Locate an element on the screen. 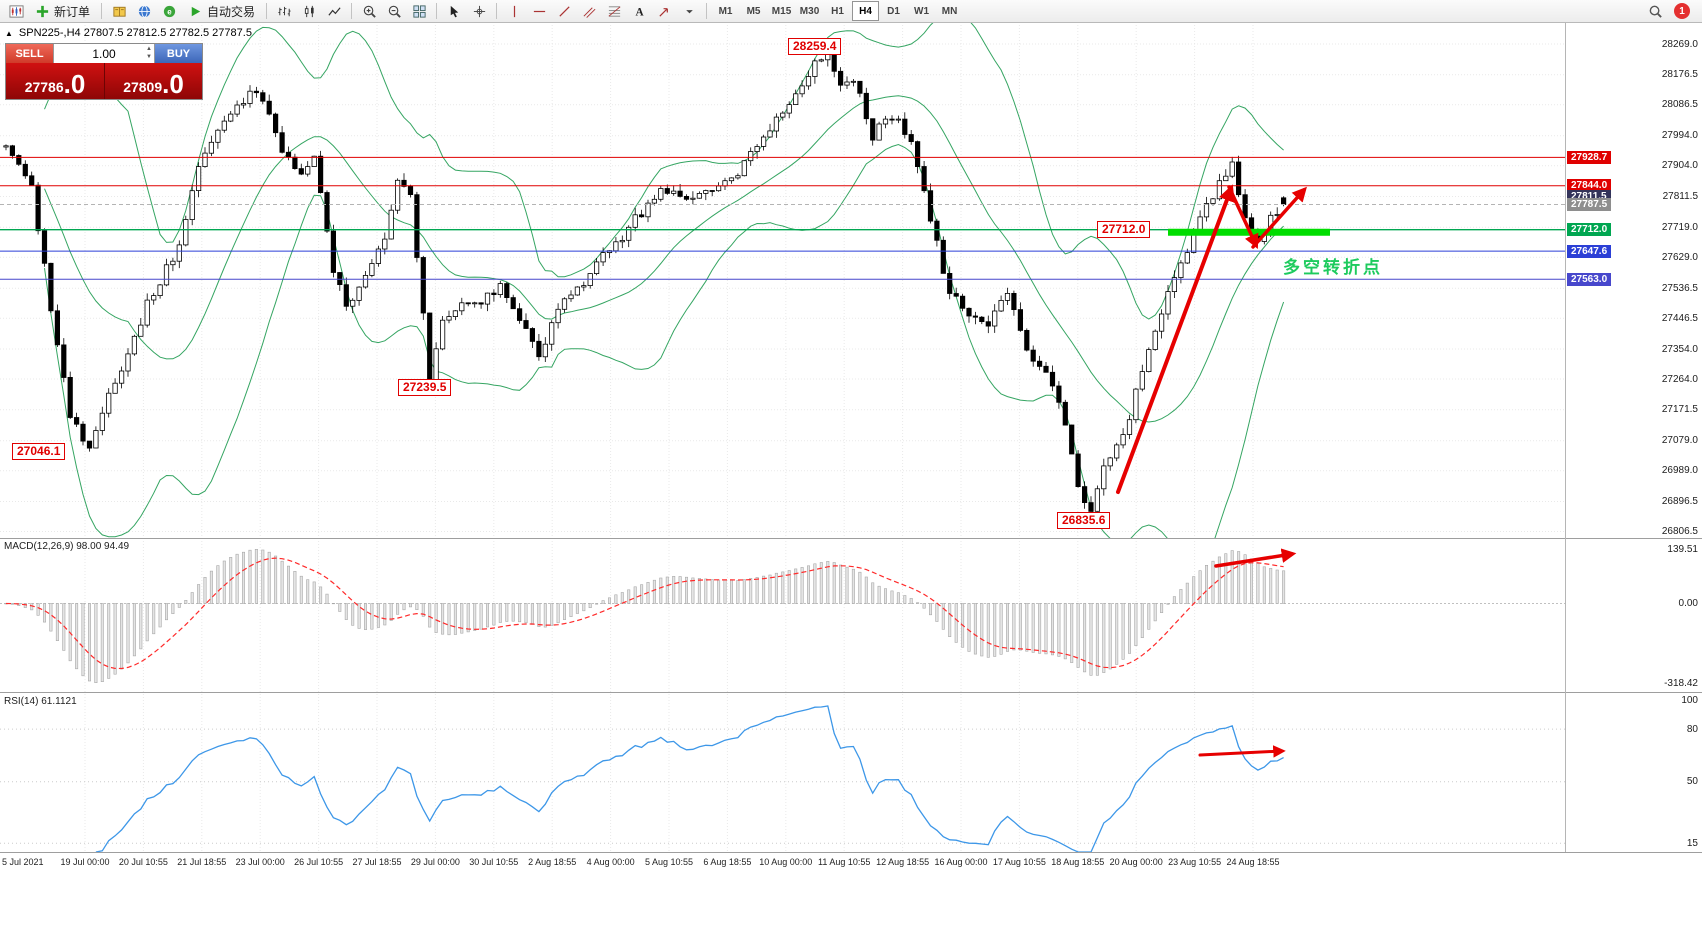 The width and height of the screenshot is (1702, 946). candlestick-chart-button is located at coordinates (309, 11).